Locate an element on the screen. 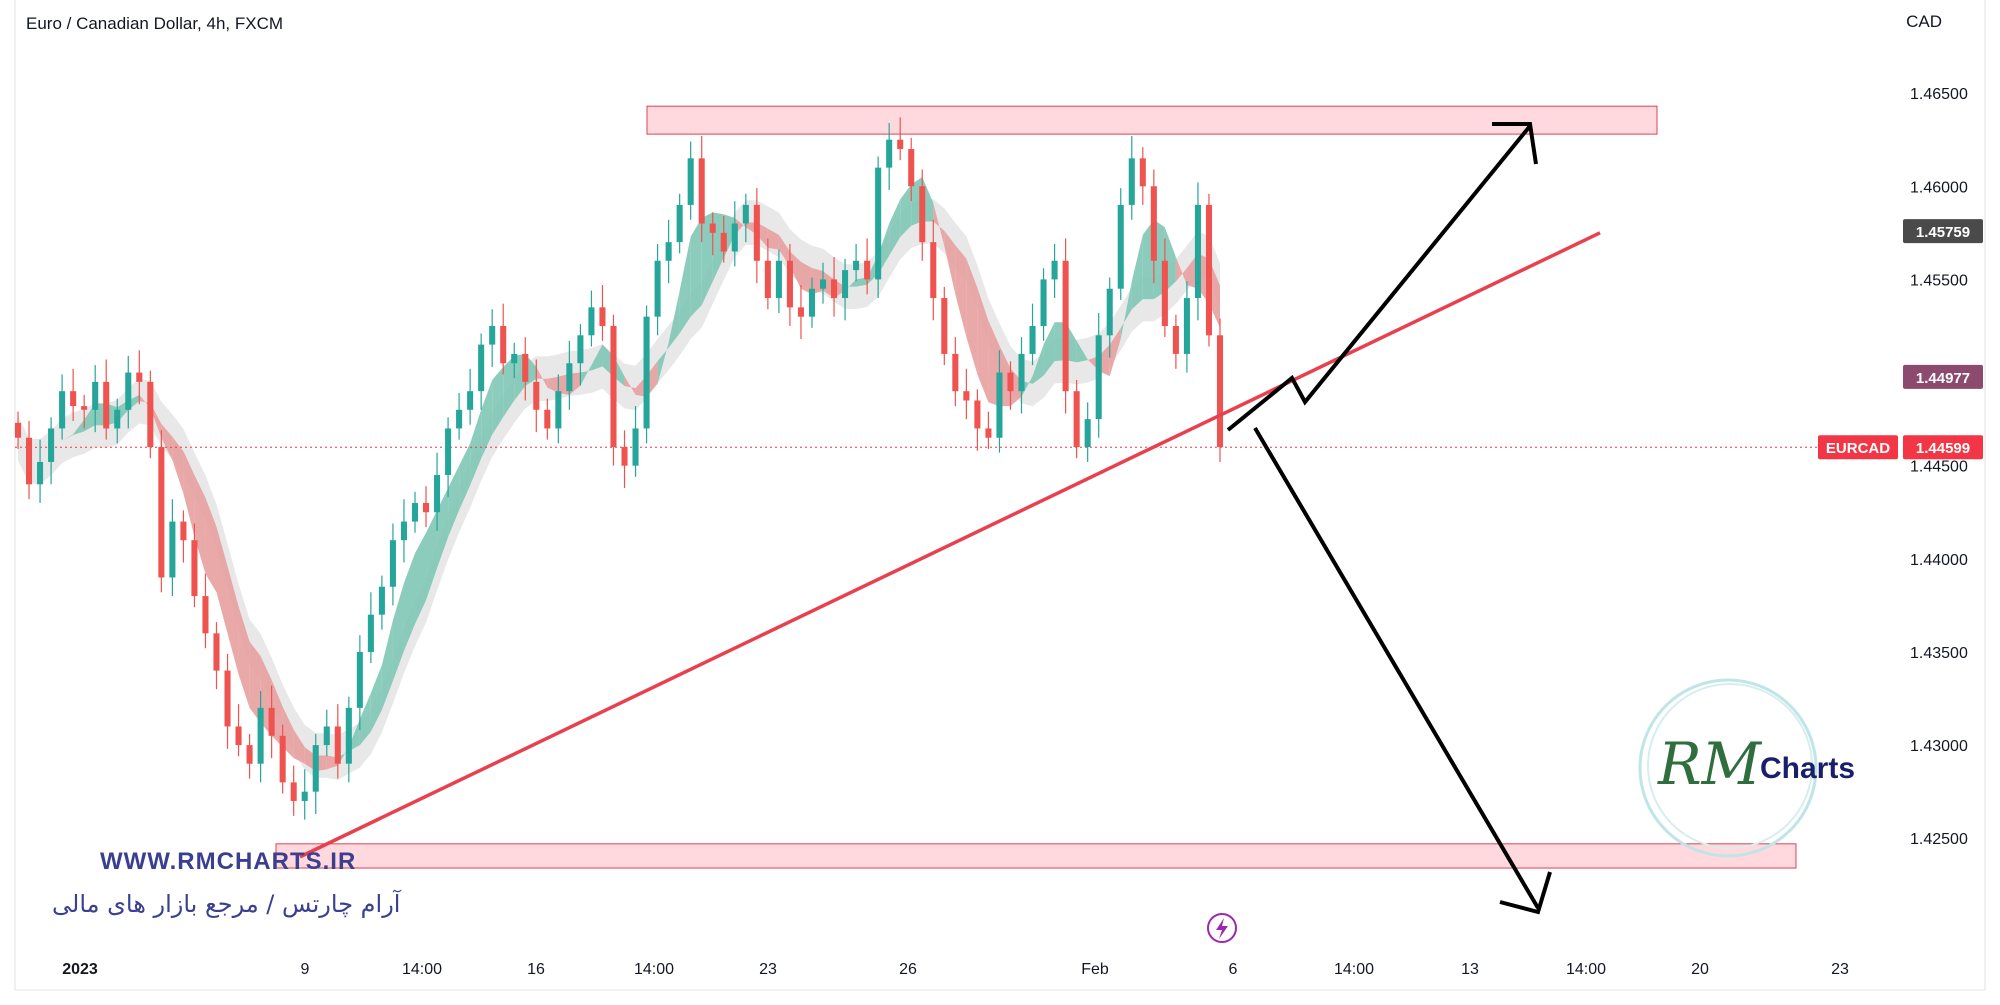 This screenshot has height=1005, width=2000. price-badge-value: 1.44599 is located at coordinates (1943, 448).